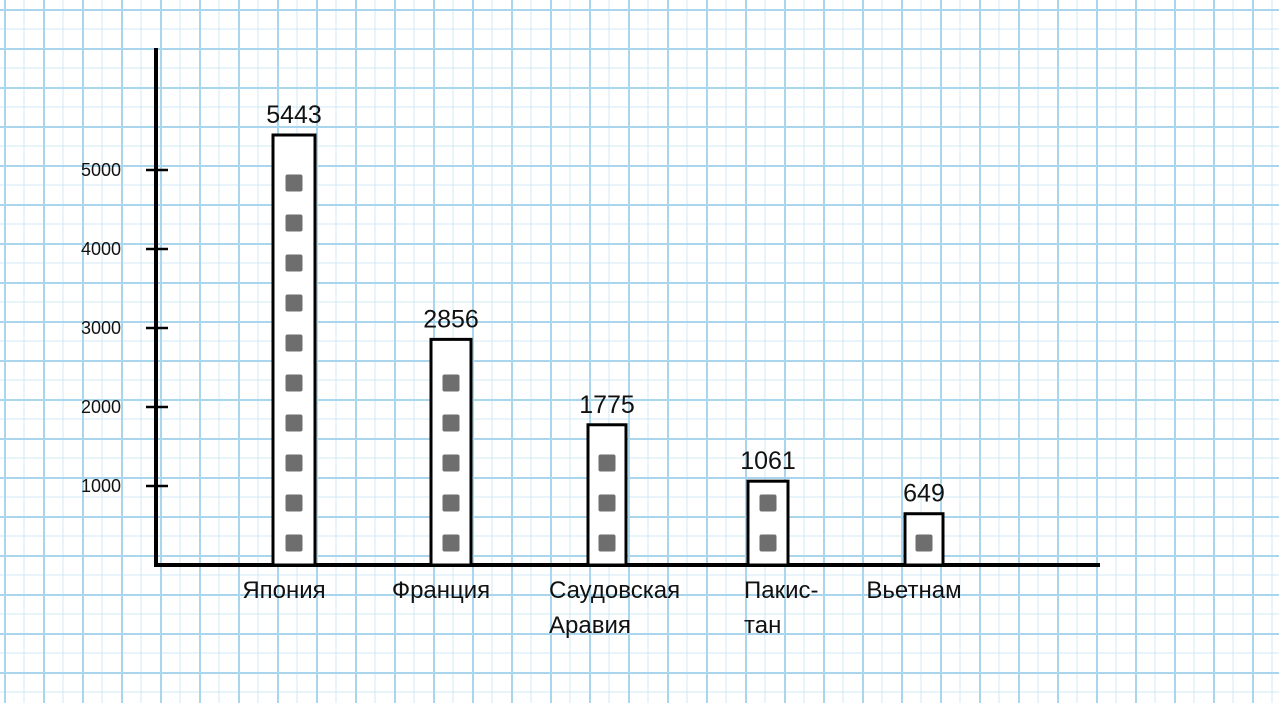 The width and height of the screenshot is (1279, 703). Describe the element at coordinates (913, 590) in the screenshot. I see `category-label: Вьетнам` at that location.